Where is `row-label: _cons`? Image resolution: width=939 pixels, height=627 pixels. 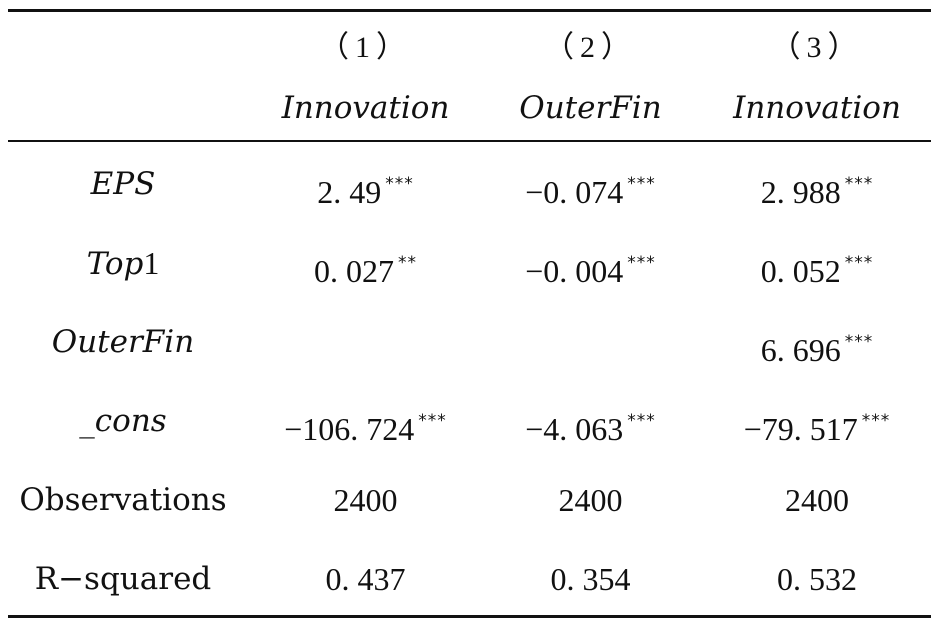 row-label: _cons is located at coordinates (123, 421).